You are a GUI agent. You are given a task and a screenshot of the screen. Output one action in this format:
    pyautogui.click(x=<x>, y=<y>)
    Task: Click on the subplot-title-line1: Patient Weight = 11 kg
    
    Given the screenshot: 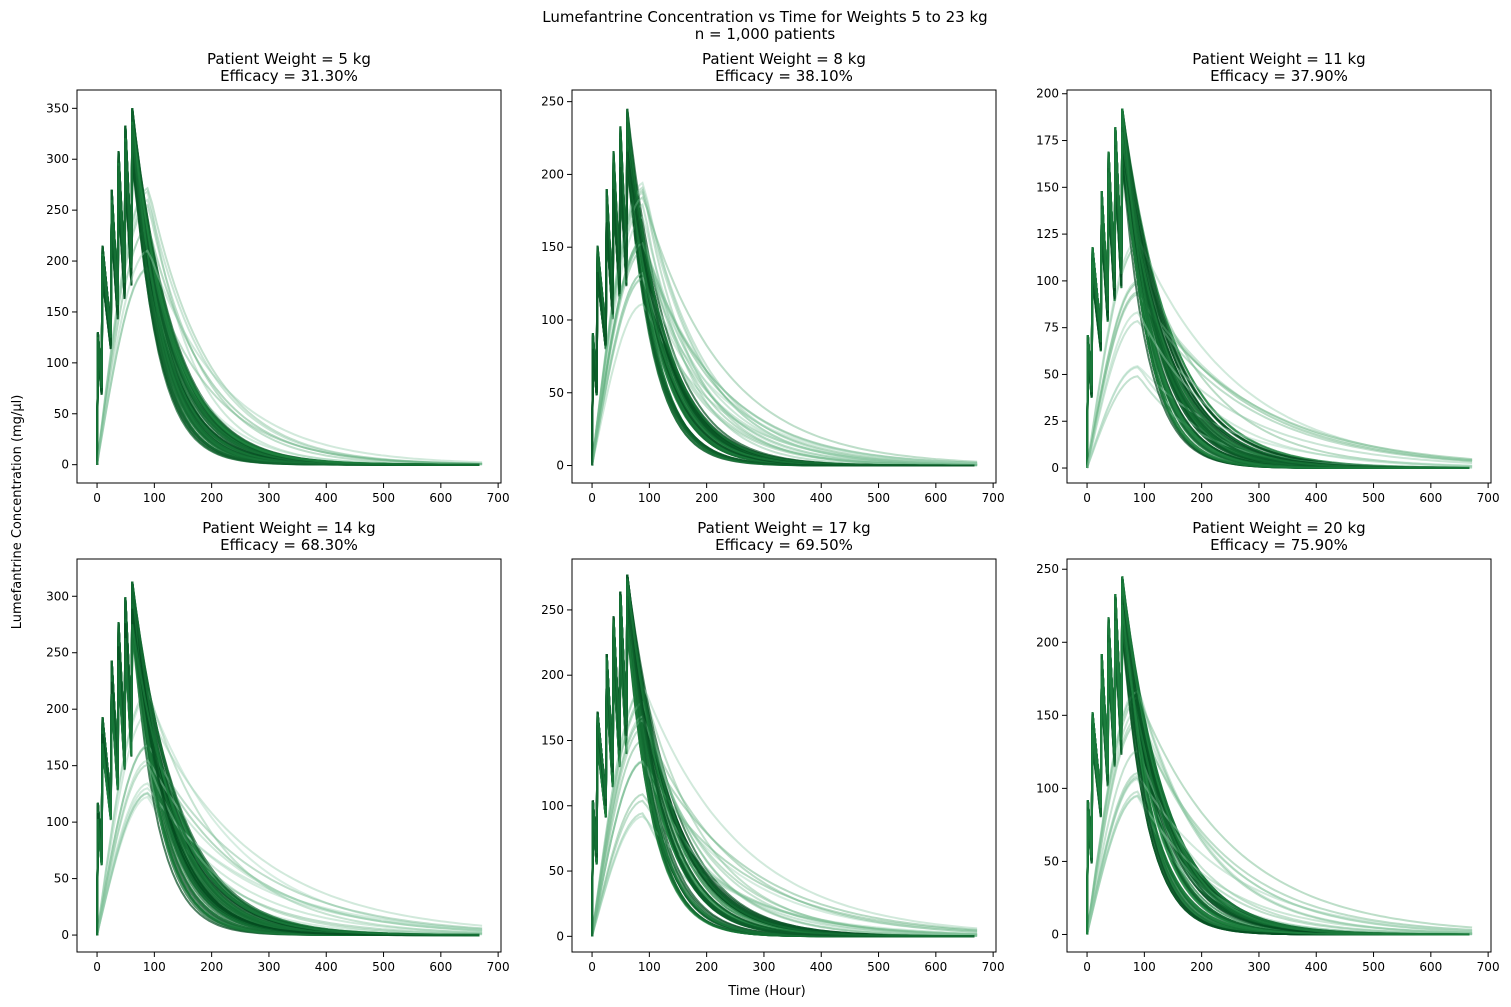 What is the action you would take?
    pyautogui.click(x=1278, y=59)
    